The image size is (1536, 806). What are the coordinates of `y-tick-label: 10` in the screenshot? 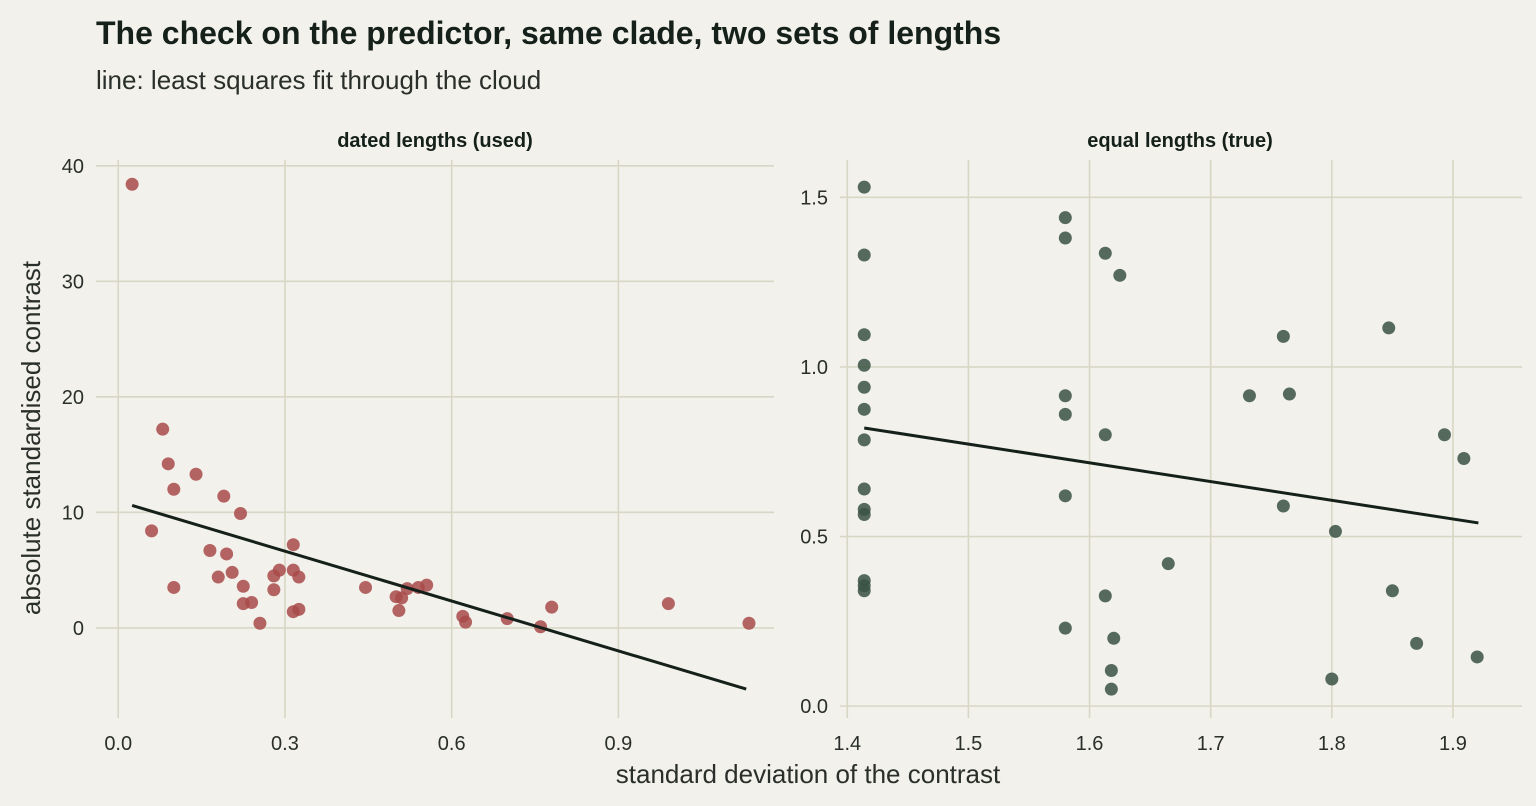 It's located at (73, 513).